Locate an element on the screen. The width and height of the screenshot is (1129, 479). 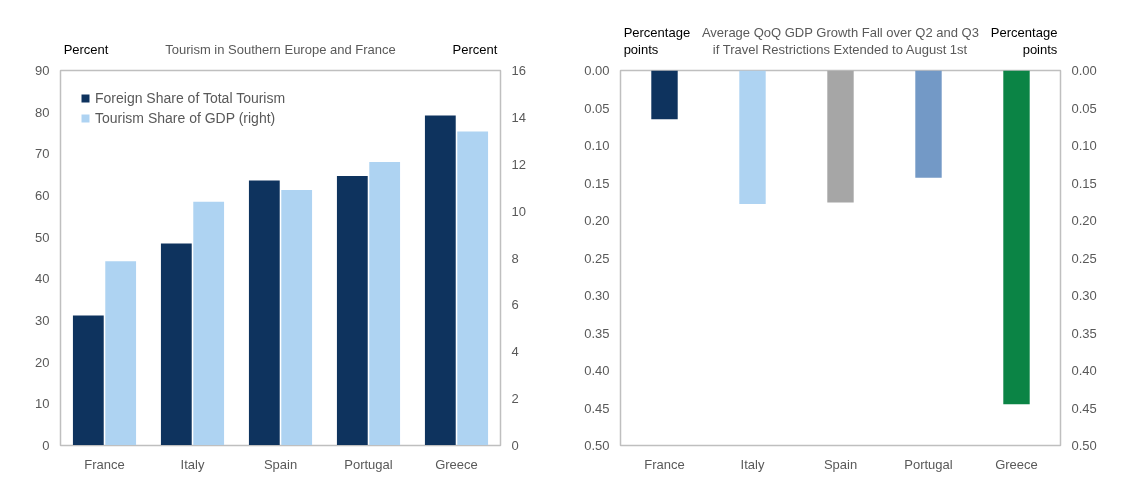
y2-tick-label: 0.20 is located at coordinates (1084, 220).